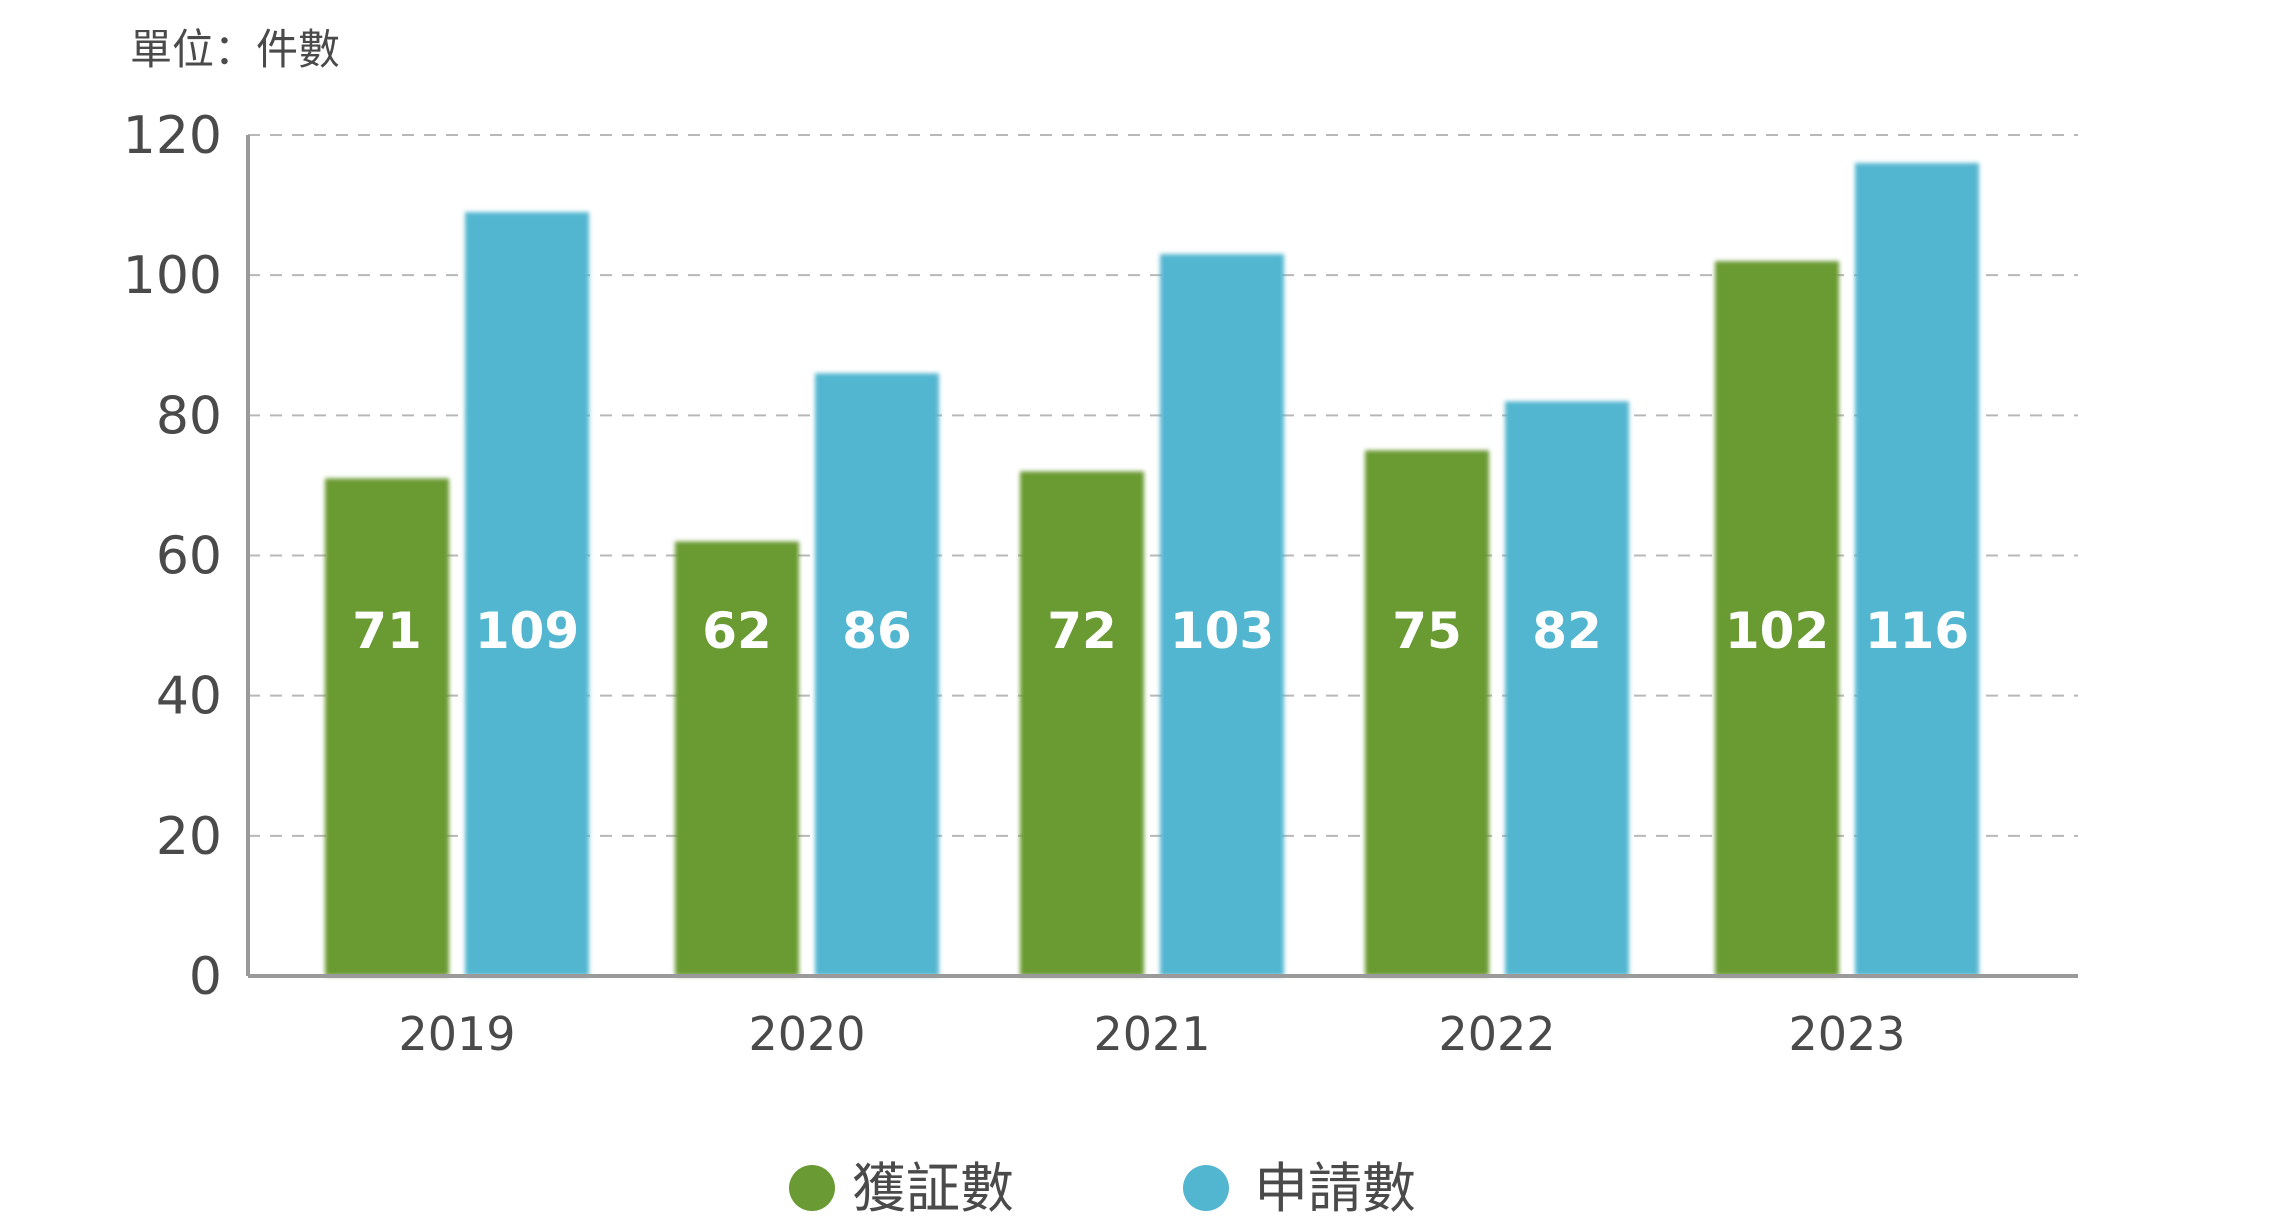 This screenshot has height=1224, width=2288. Describe the element at coordinates (172, 276) in the screenshot. I see `y-tick-label: 100` at that location.